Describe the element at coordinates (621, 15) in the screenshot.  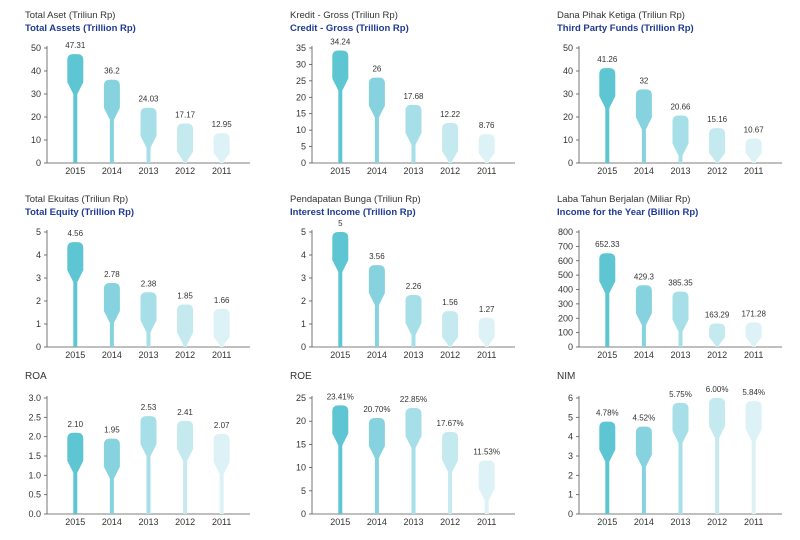
I see `chart-title-id: Dana Pihak Ketiga (Triliun Rp)` at that location.